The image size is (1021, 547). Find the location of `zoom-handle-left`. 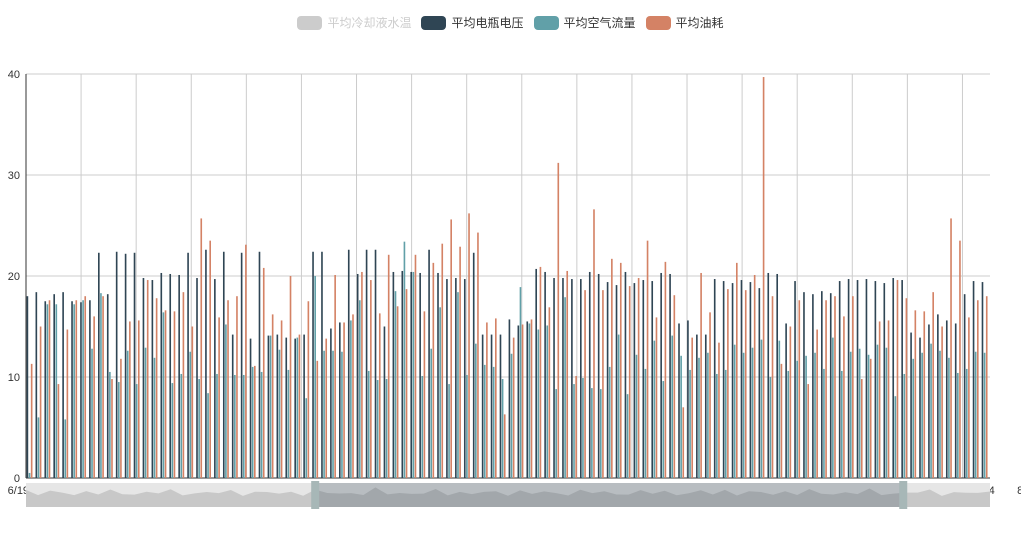

zoom-handle-left is located at coordinates (315, 495).